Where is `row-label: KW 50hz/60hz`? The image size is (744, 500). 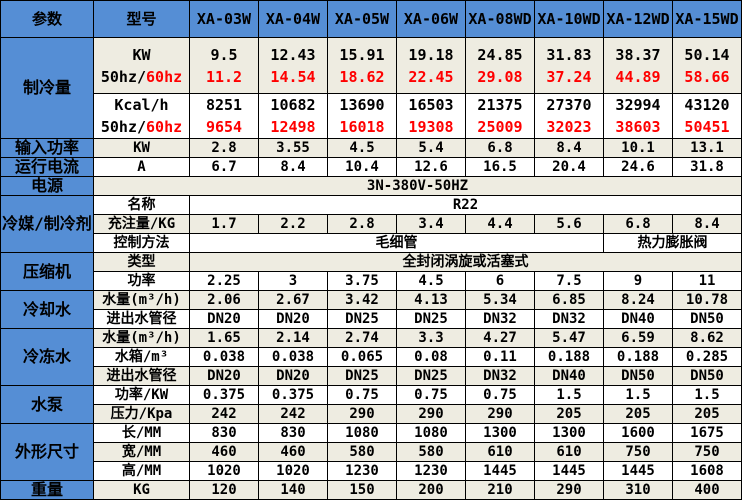 row-label: KW 50hz/60hz is located at coordinates (141, 65).